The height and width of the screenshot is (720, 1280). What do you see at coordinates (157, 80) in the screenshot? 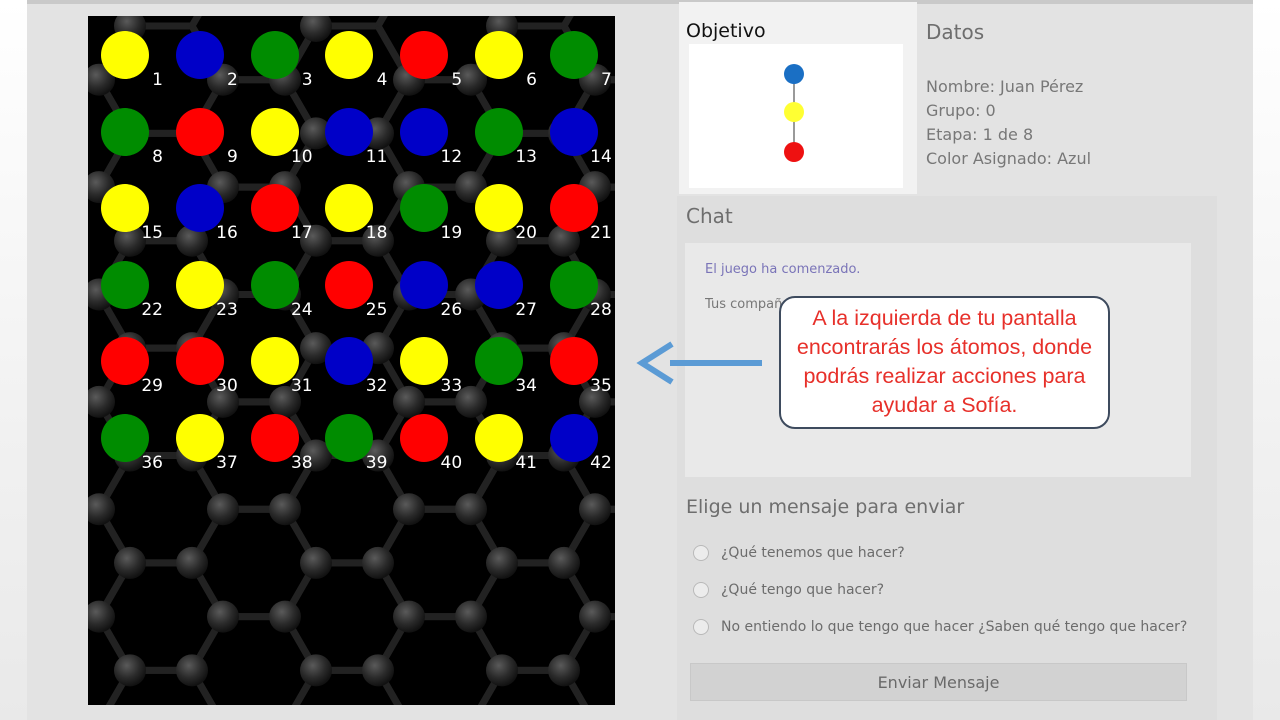
I see `atom-number-label: 1` at bounding box center [157, 80].